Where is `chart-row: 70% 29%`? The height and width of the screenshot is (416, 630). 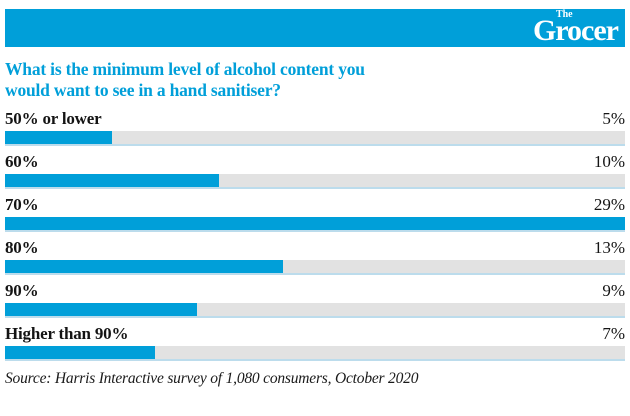 chart-row: 70% 29% is located at coordinates (315, 213).